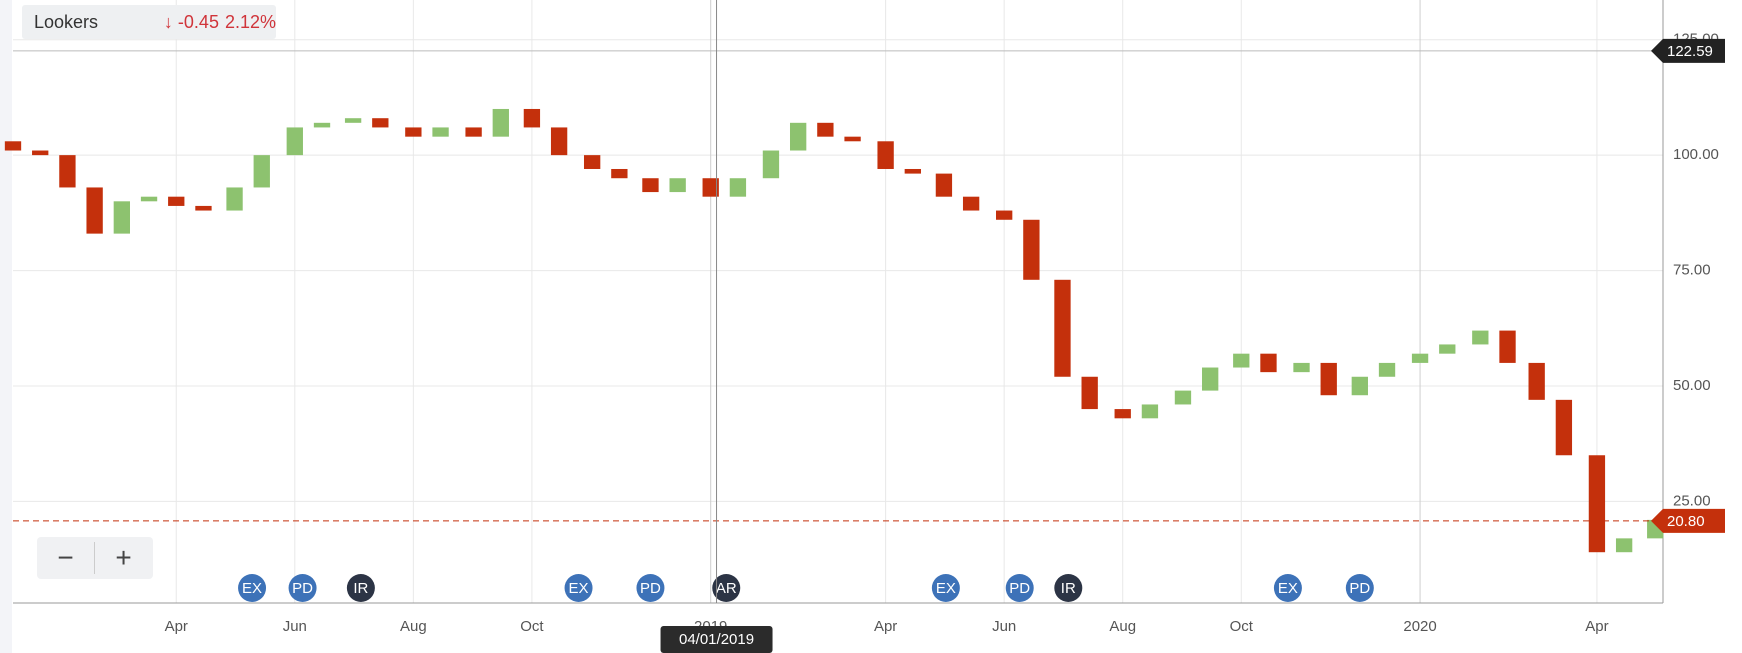  What do you see at coordinates (1692, 385) in the screenshot?
I see `y-tick-label: 50.00` at bounding box center [1692, 385].